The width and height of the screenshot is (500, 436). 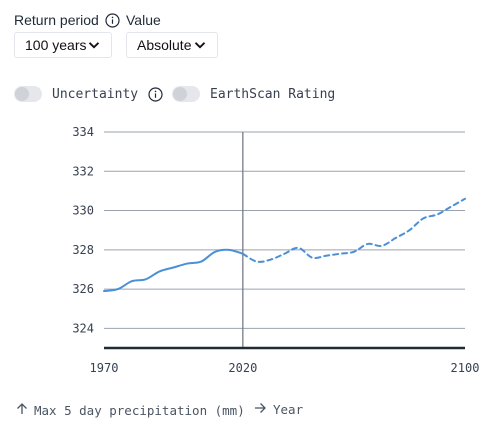 What do you see at coordinates (83, 328) in the screenshot?
I see `y-tick-label: 324` at bounding box center [83, 328].